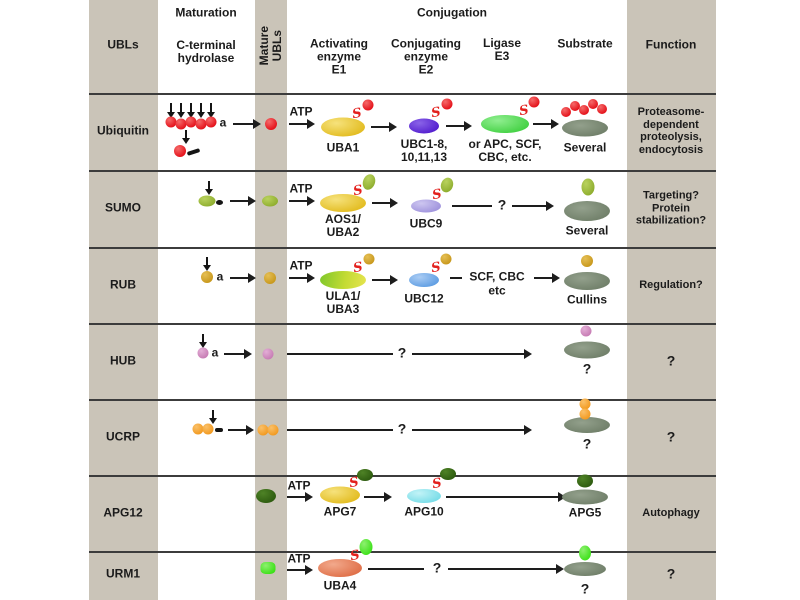  Describe the element at coordinates (426, 223) in the screenshot. I see `e2-label: UBC9` at that location.